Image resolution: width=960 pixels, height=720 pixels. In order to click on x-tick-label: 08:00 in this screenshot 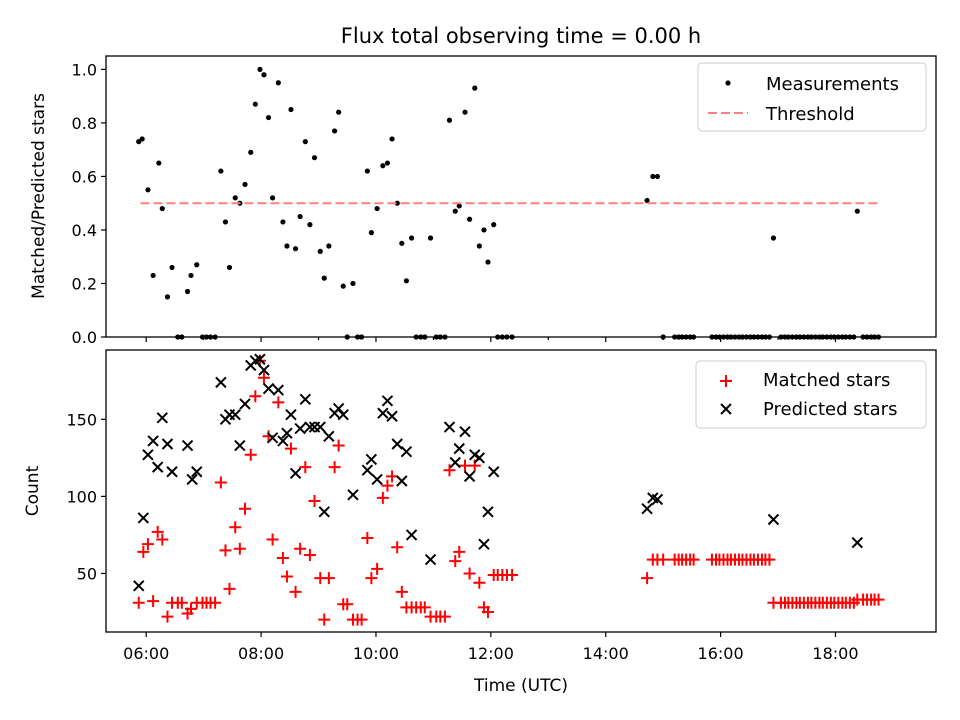, I will do `click(261, 653)`.